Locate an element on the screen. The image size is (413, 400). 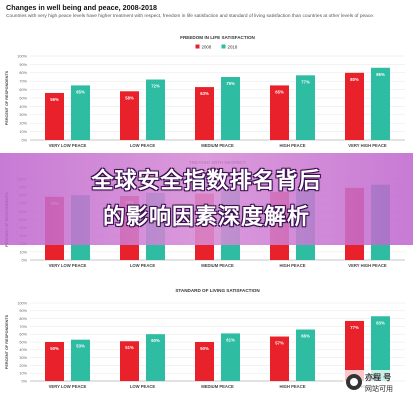
bar-value-label: 80% is located at coordinates (354, 79).